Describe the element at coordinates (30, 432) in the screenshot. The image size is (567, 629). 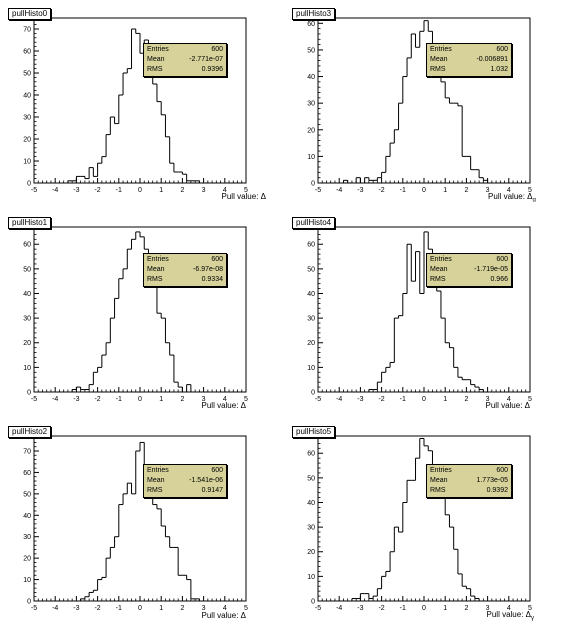
I see `pad-title: pullHisto2` at that location.